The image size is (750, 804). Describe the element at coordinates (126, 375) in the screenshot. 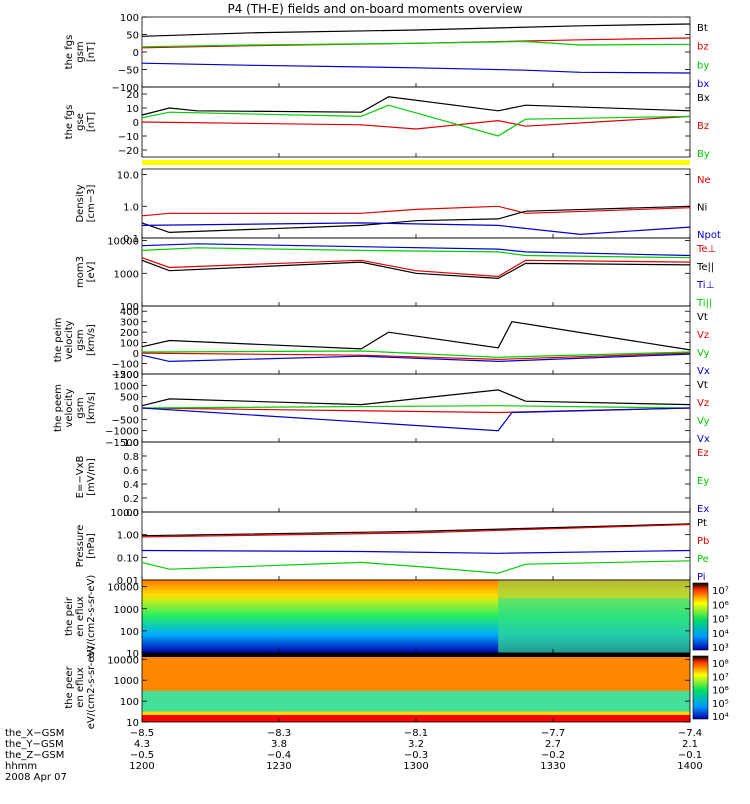

I see `ytick-label: 1500` at that location.